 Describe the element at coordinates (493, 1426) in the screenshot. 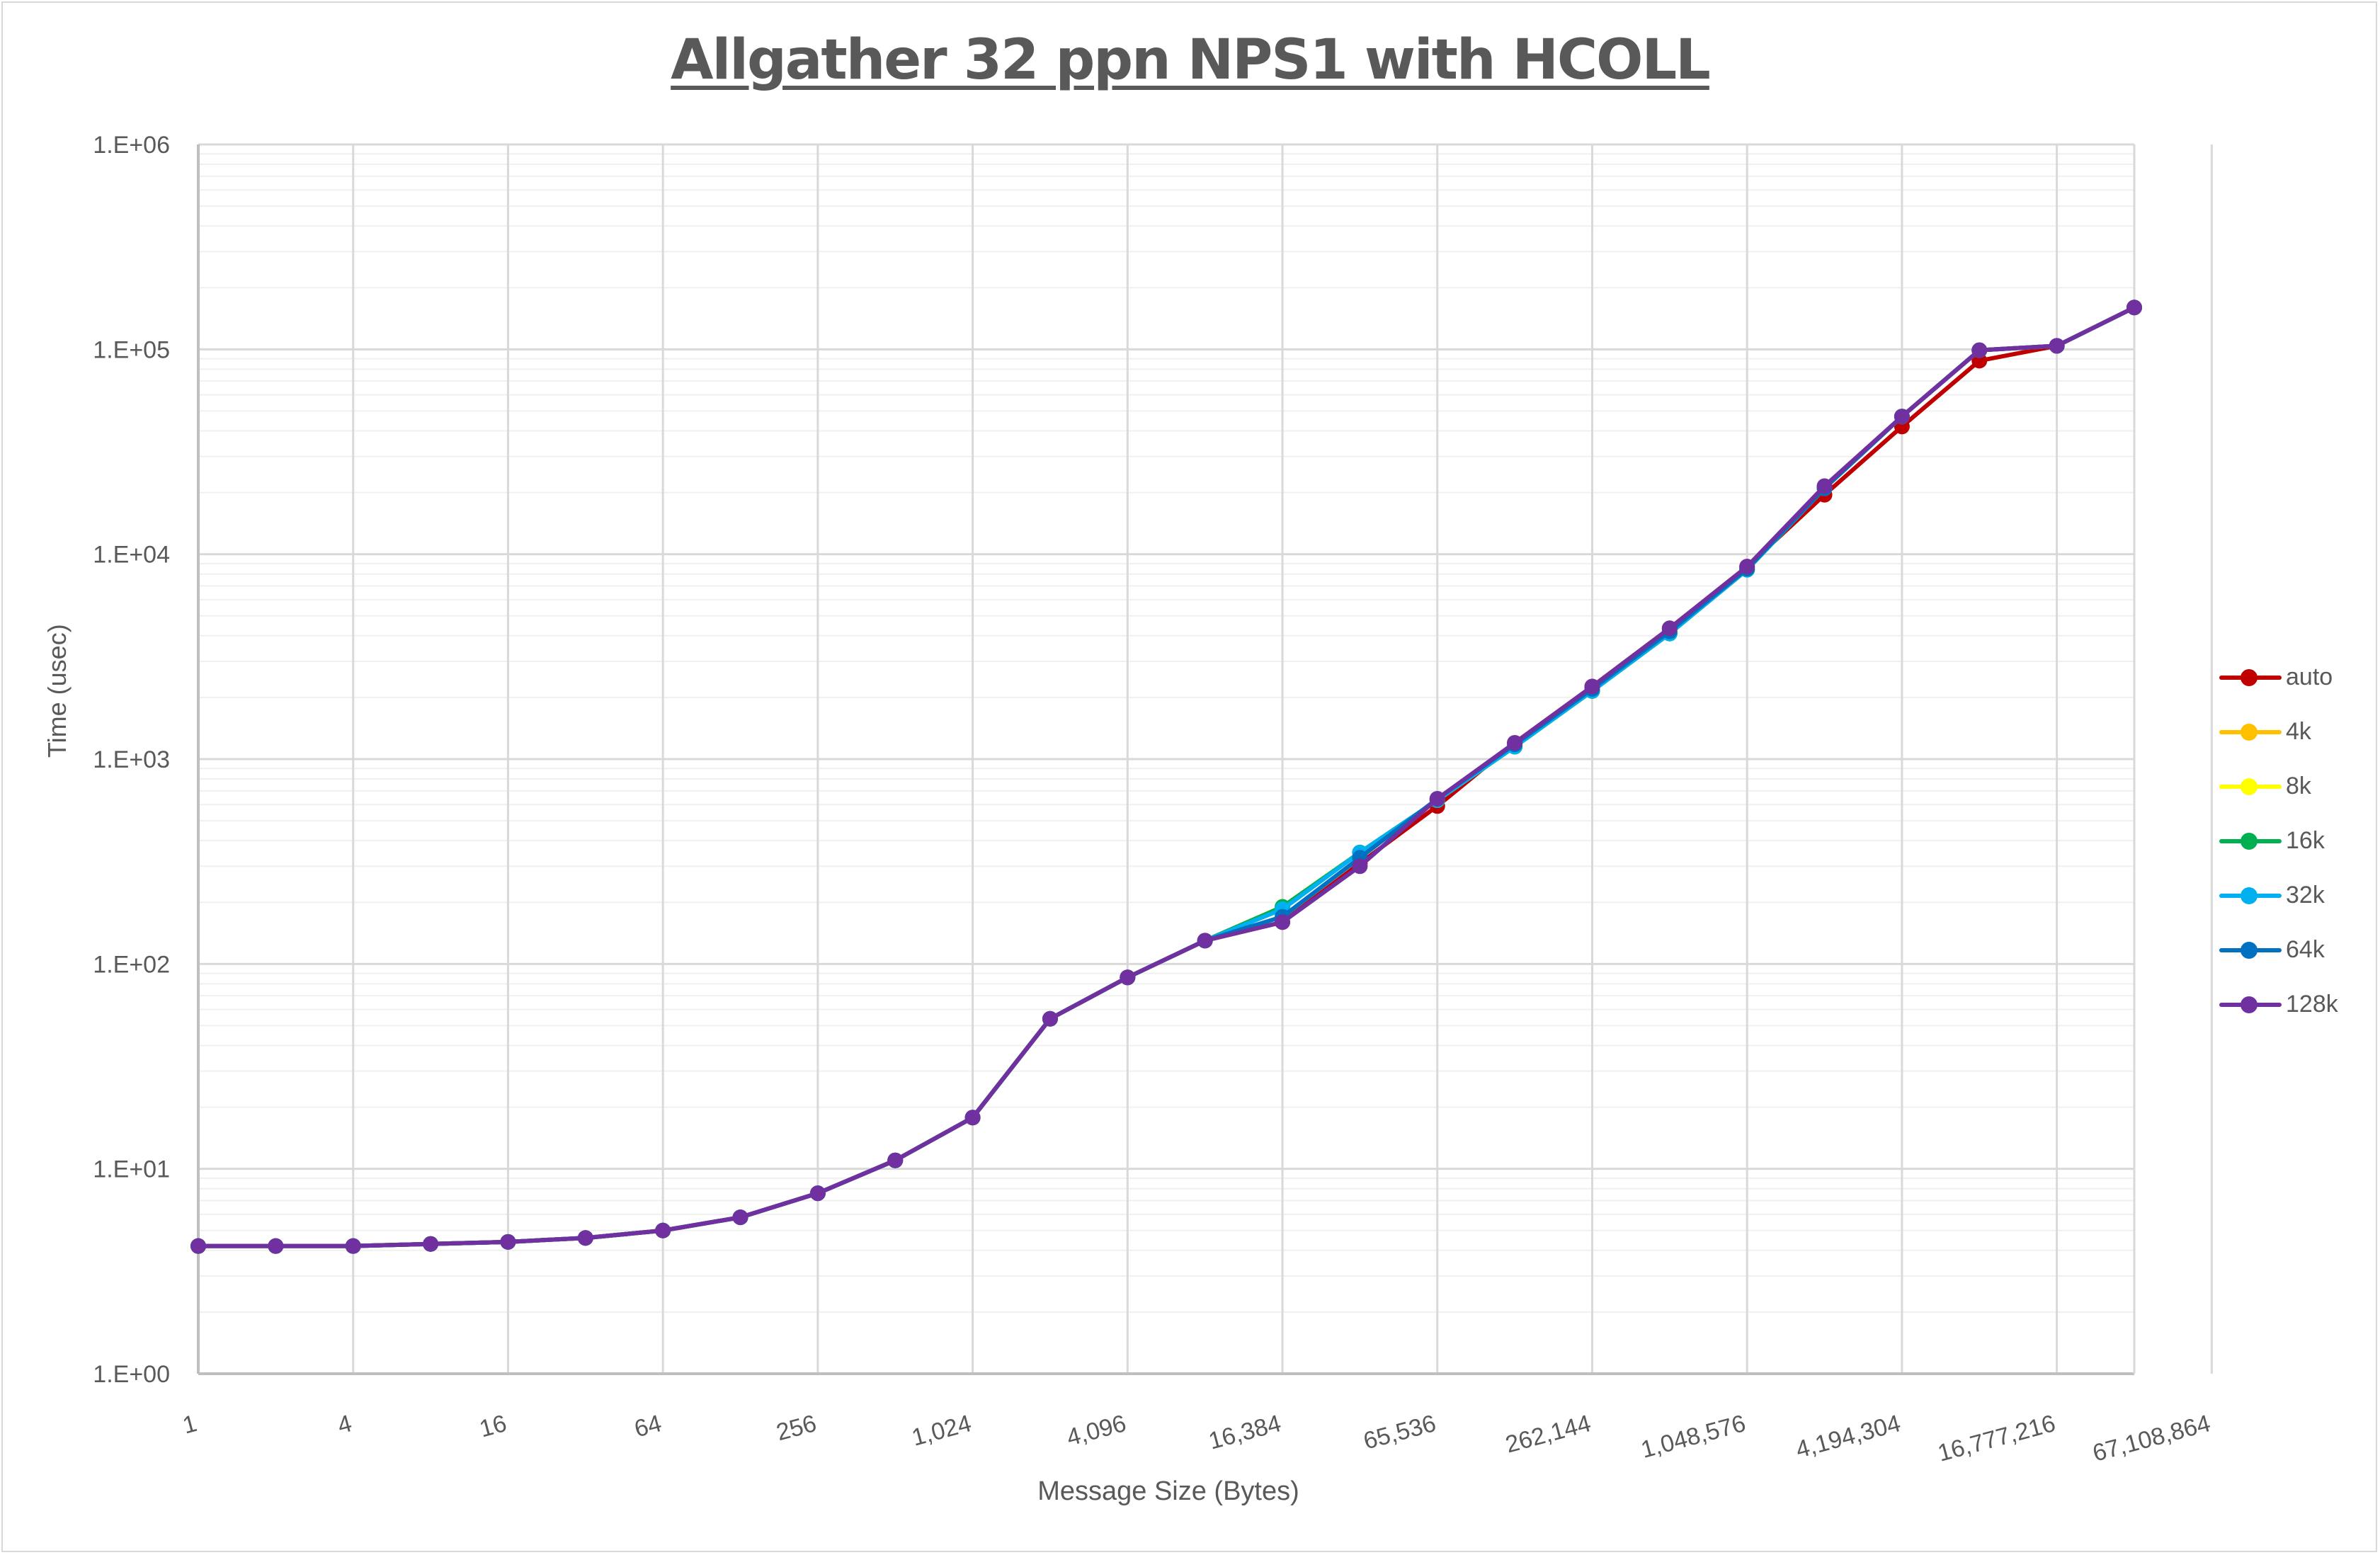

I see `x-tick-label: 16` at that location.